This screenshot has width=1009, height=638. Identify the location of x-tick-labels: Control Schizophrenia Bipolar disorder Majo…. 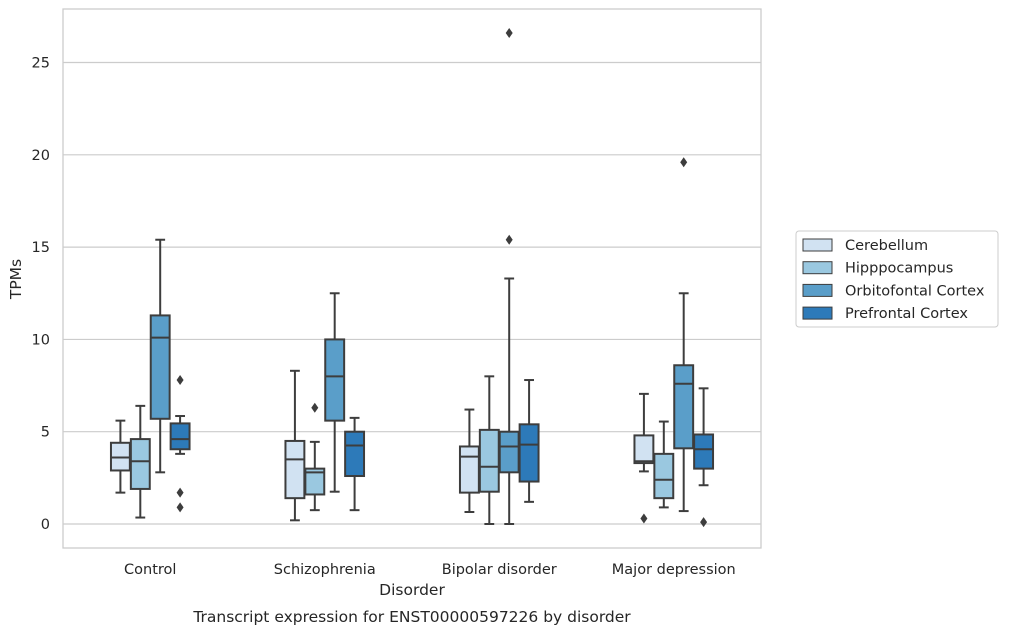
(430, 570).